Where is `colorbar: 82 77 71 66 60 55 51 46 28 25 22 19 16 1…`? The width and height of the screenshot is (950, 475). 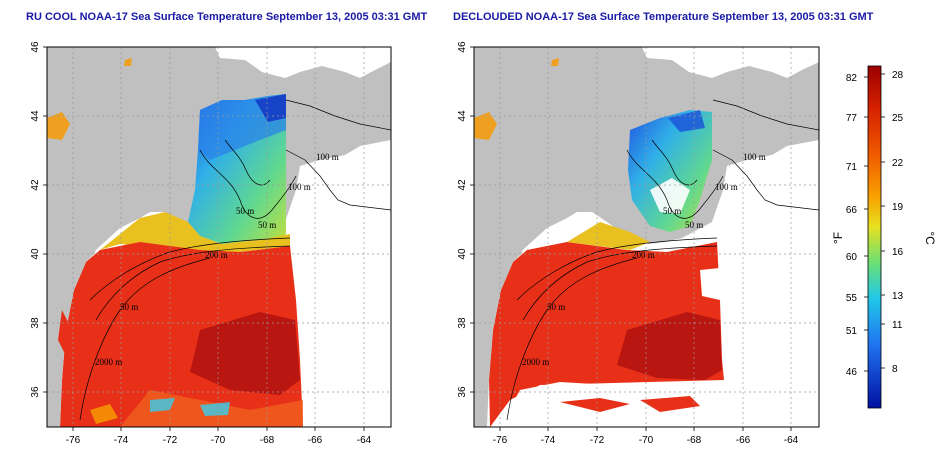 colorbar: 82 77 71 66 60 55 51 46 28 25 22 19 16 1… is located at coordinates (884, 237).